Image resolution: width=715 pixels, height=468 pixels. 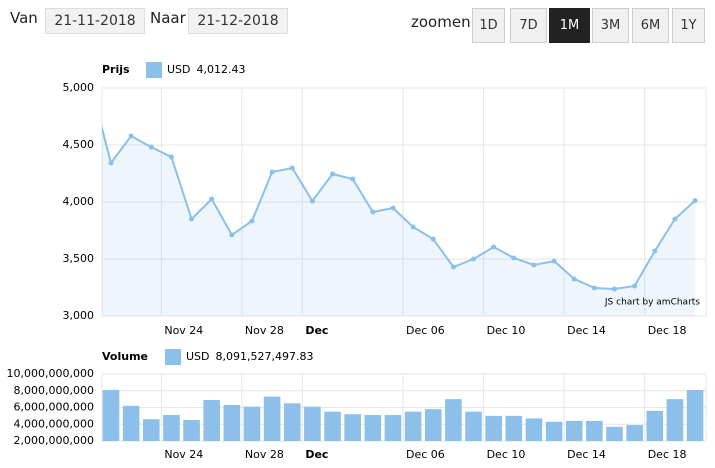 What do you see at coordinates (24, 18) in the screenshot?
I see `from-label: Van` at bounding box center [24, 18].